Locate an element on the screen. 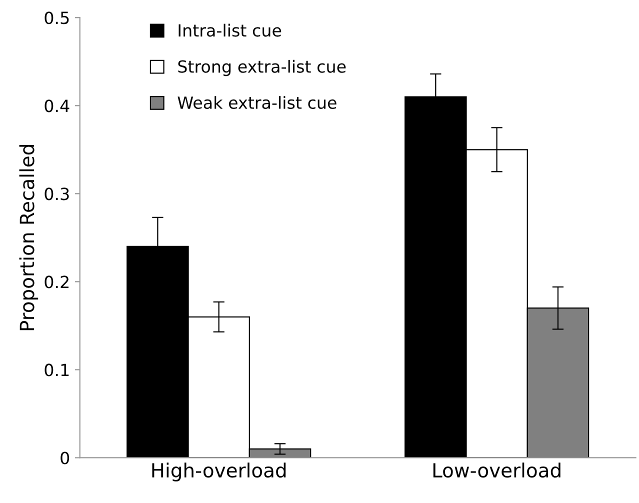  legend-label: Intra-list cue is located at coordinates (230, 30).